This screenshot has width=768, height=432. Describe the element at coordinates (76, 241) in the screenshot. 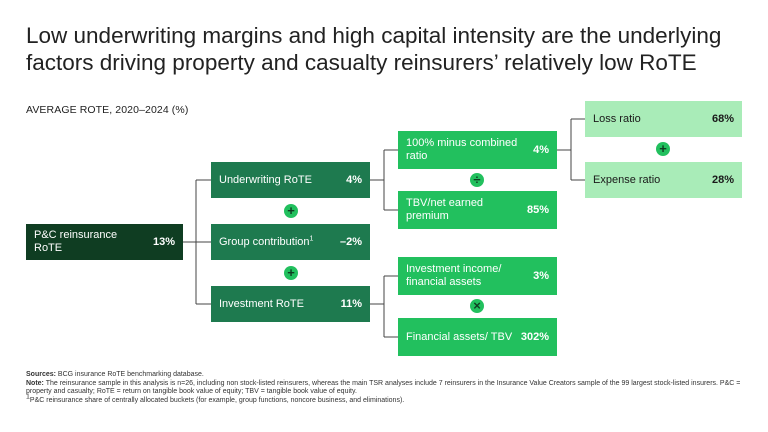

I see `node-label: P&C reinsurance RoTE` at that location.